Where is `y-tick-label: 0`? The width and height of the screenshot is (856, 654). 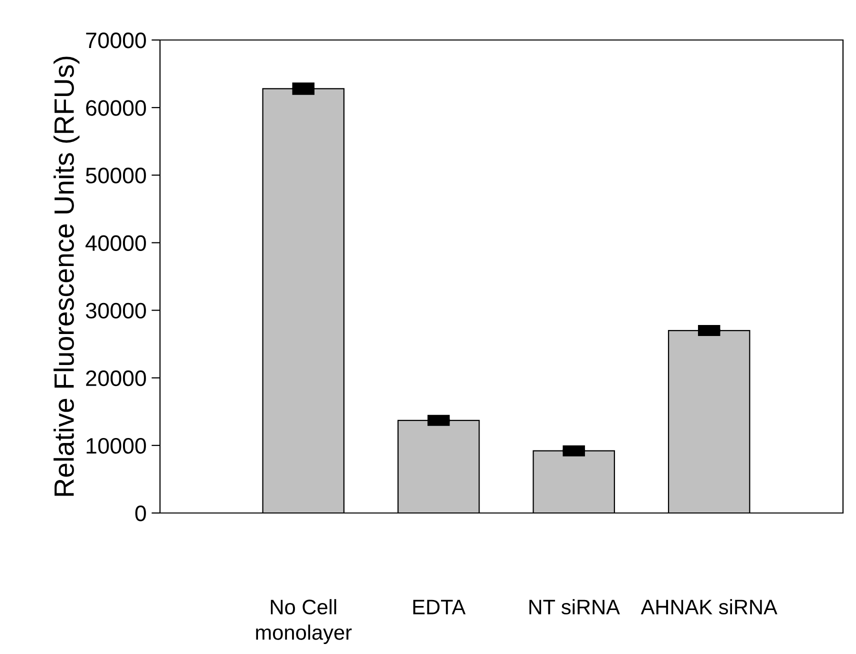
y-tick-label: 0 is located at coordinates (140, 514).